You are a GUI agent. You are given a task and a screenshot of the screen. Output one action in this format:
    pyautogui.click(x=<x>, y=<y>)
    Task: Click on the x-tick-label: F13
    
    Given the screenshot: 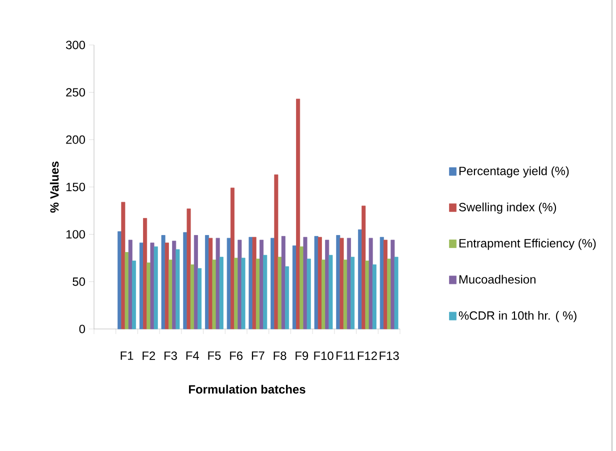 What is the action you would take?
    pyautogui.click(x=389, y=356)
    